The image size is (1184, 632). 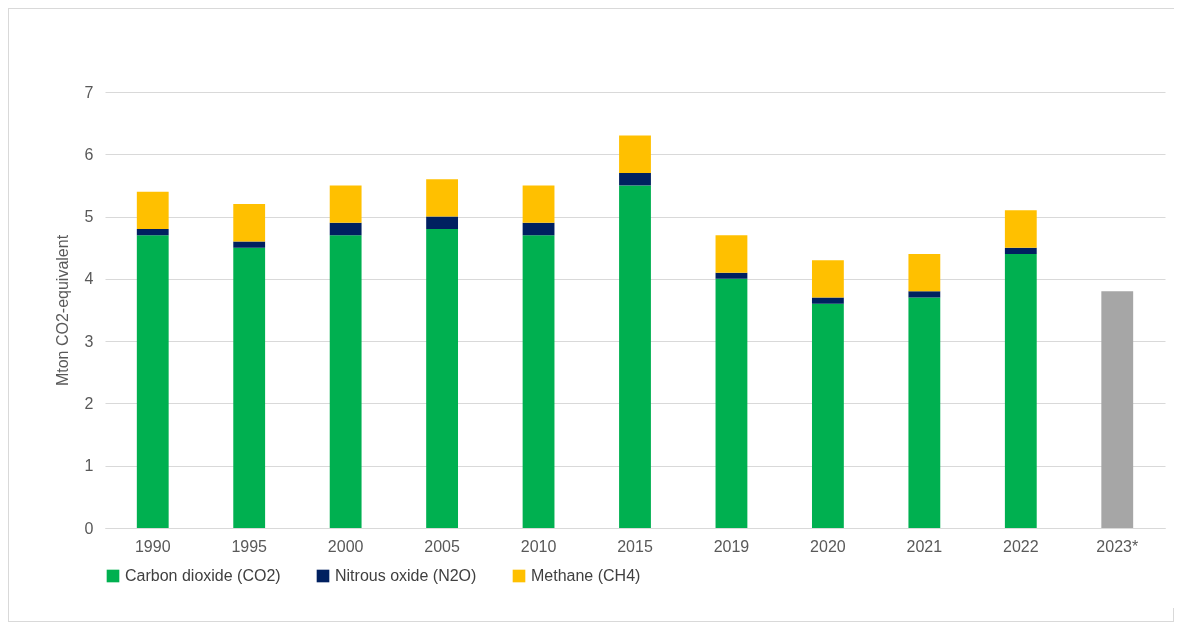 What do you see at coordinates (203, 575) in the screenshot?
I see `legend-label: Carbon dioxide (CO2)` at bounding box center [203, 575].